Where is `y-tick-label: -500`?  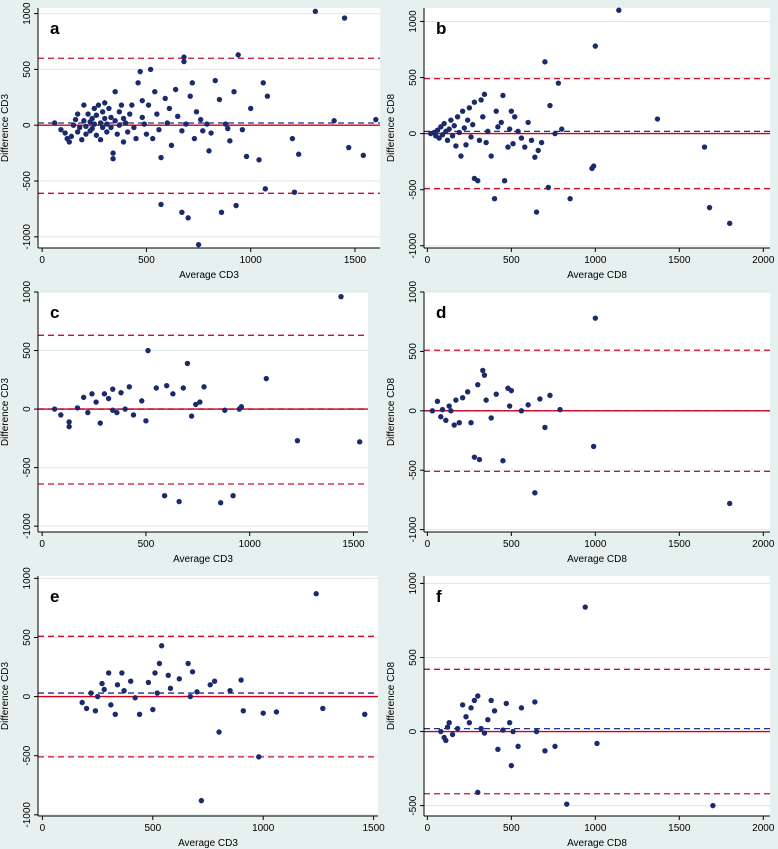
y-tick-label: -500 is located at coordinates (27, 467).